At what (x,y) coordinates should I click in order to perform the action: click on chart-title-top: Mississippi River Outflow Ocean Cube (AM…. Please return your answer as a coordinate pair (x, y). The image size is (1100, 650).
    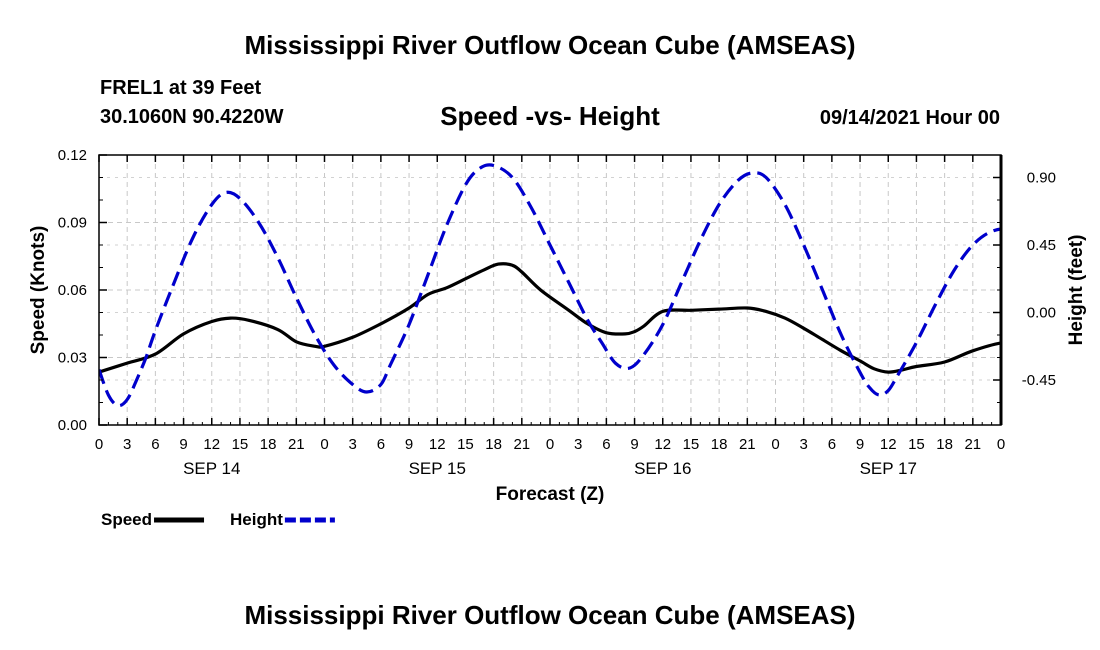
    Looking at the image, I should click on (550, 45).